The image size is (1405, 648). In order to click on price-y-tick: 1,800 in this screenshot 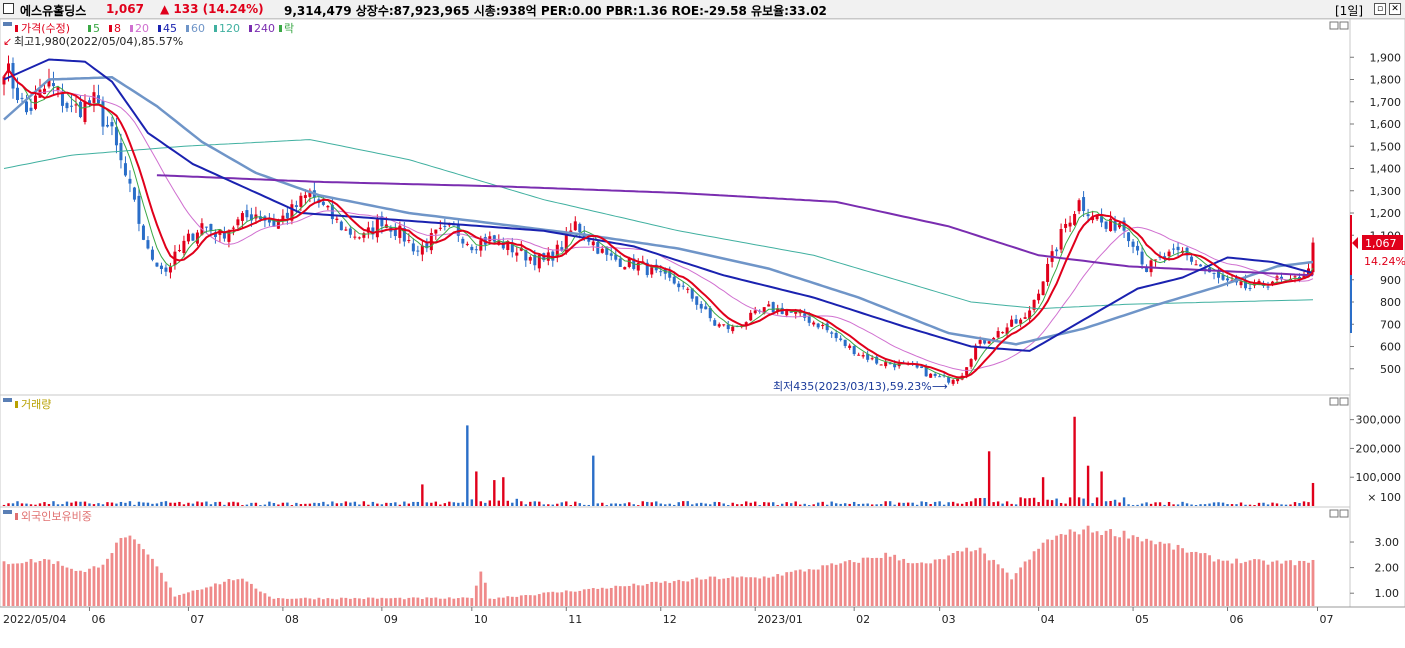, I will do `click(1386, 80)`.